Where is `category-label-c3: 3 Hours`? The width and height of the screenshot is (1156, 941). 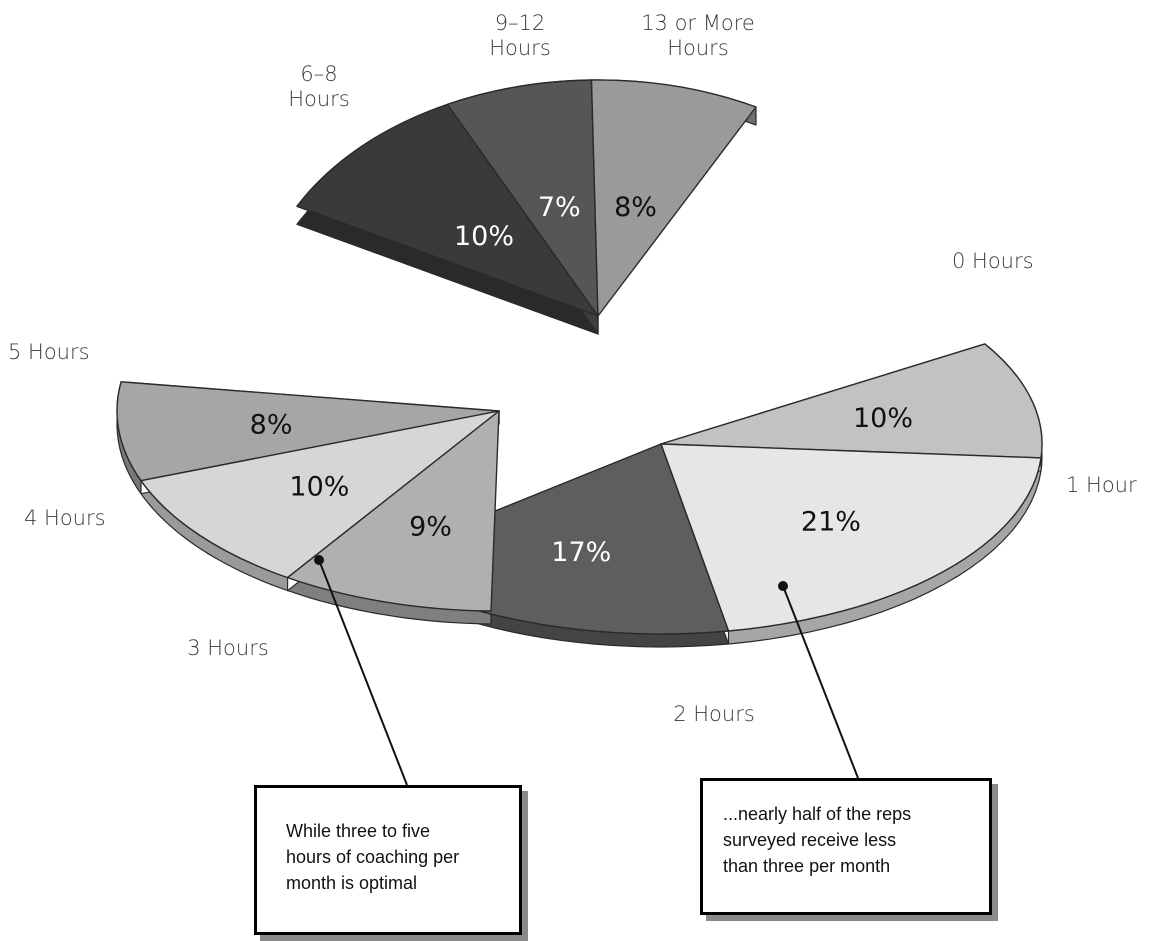 category-label-c3: 3 Hours is located at coordinates (228, 648).